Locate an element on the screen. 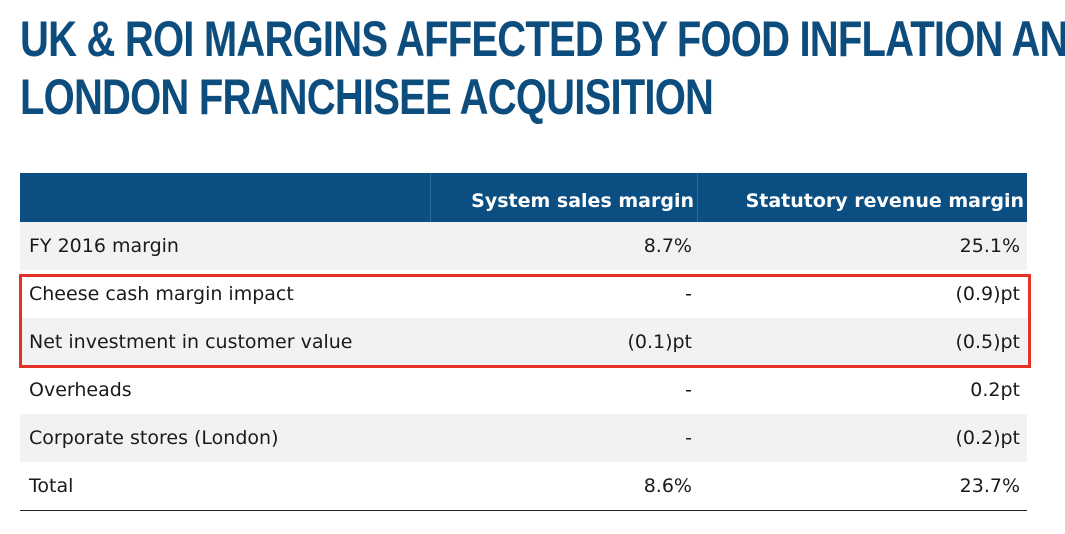 The height and width of the screenshot is (534, 1065). row-statutory-value: 23.7% is located at coordinates (989, 486).